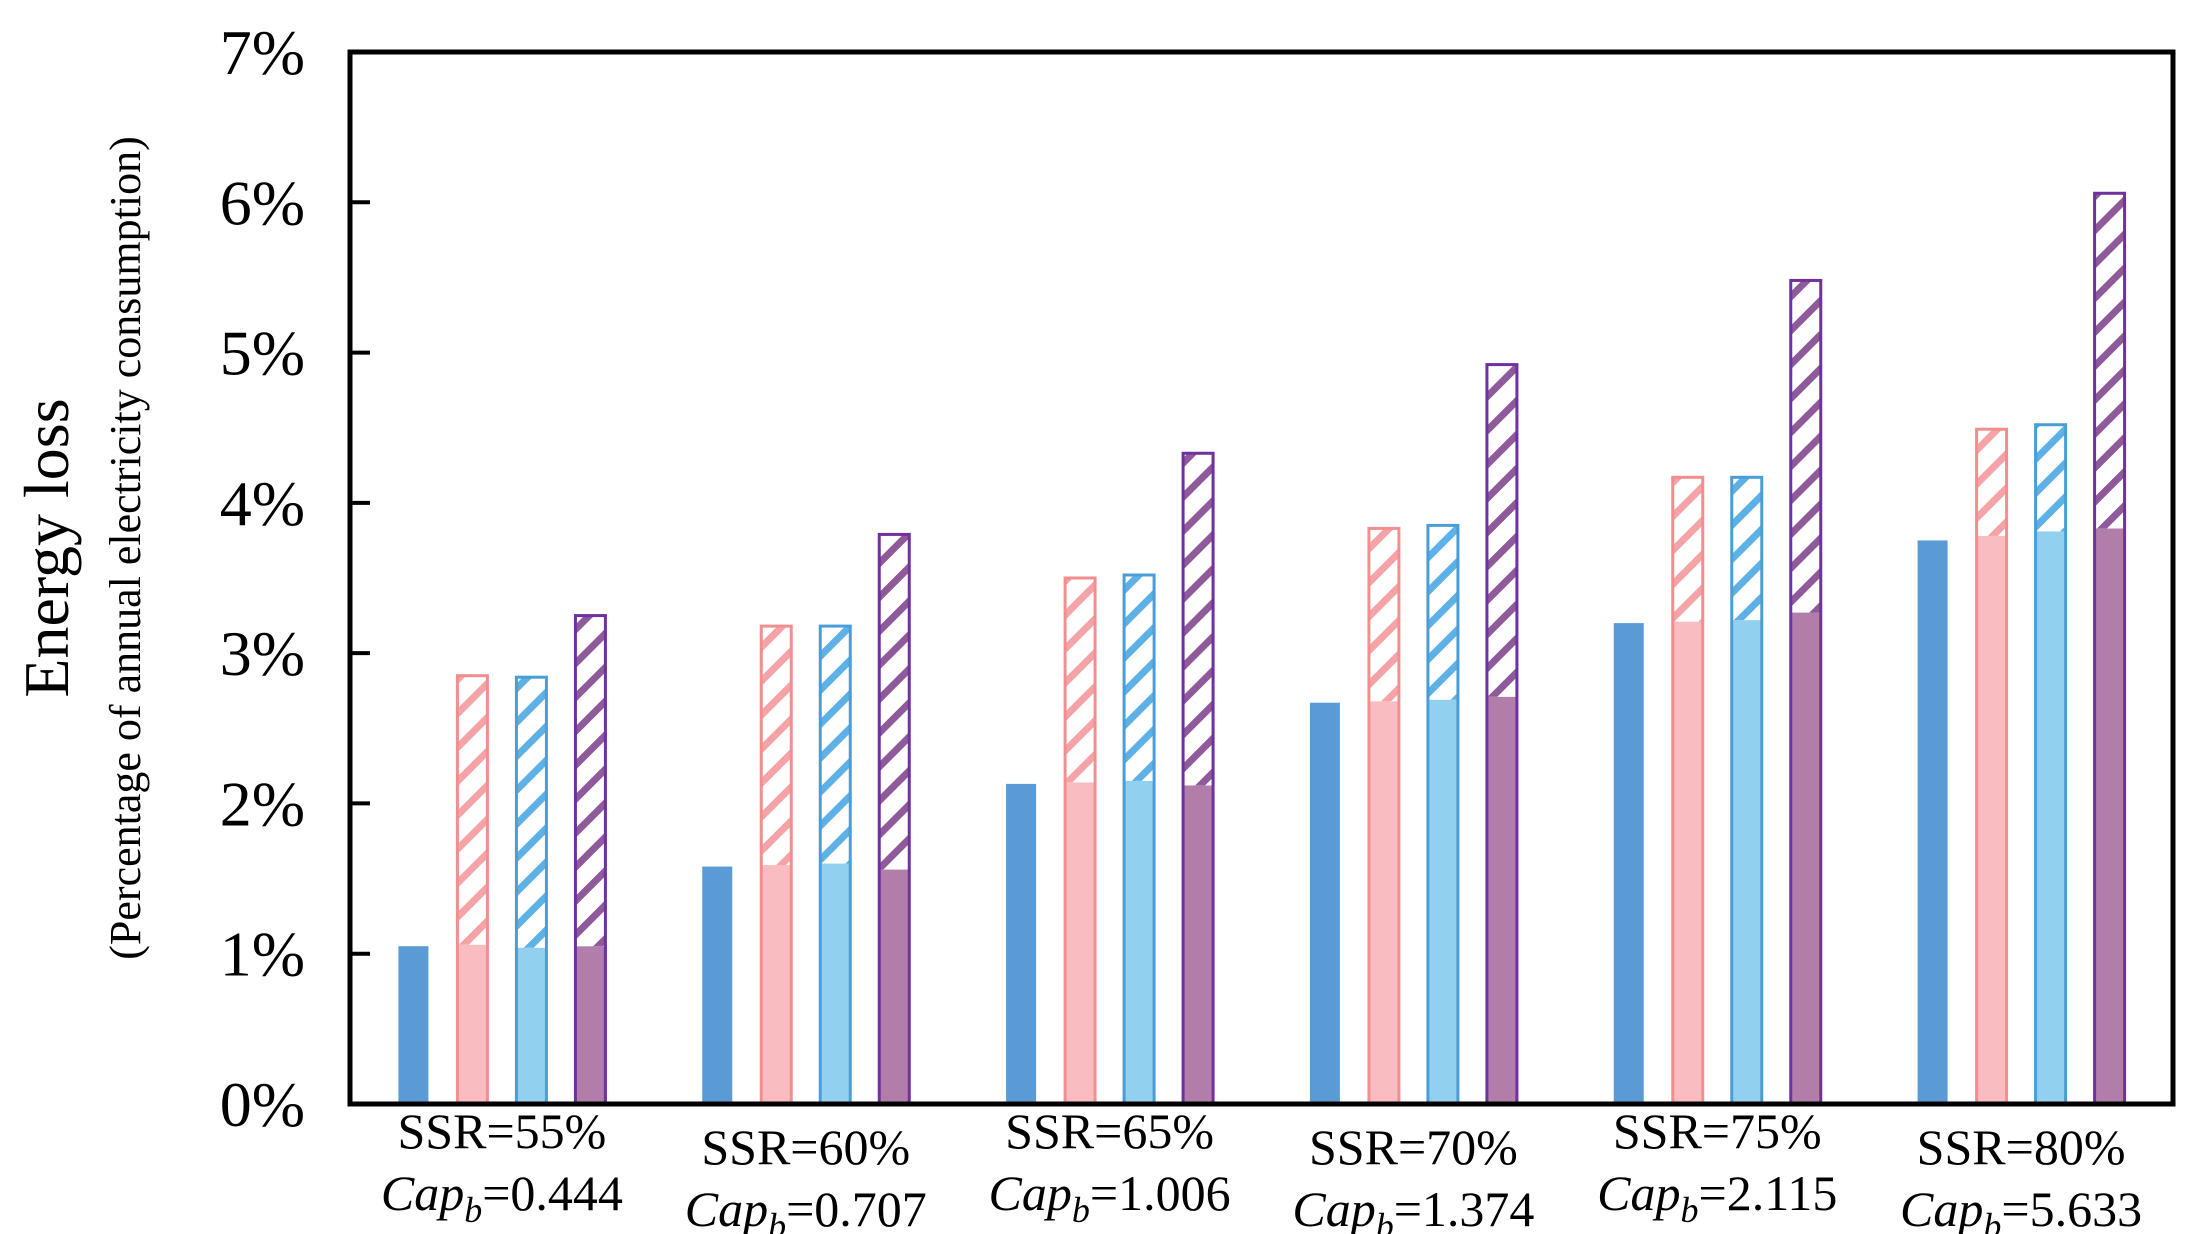 The width and height of the screenshot is (2191, 1234). What do you see at coordinates (262, 1104) in the screenshot?
I see `y-tick-label: 0%` at bounding box center [262, 1104].